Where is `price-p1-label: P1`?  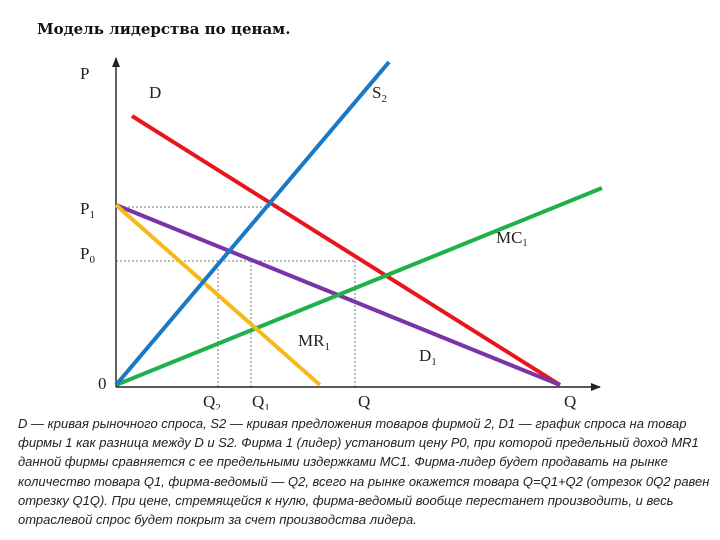
price-p1-label: P1 is located at coordinates (87, 210).